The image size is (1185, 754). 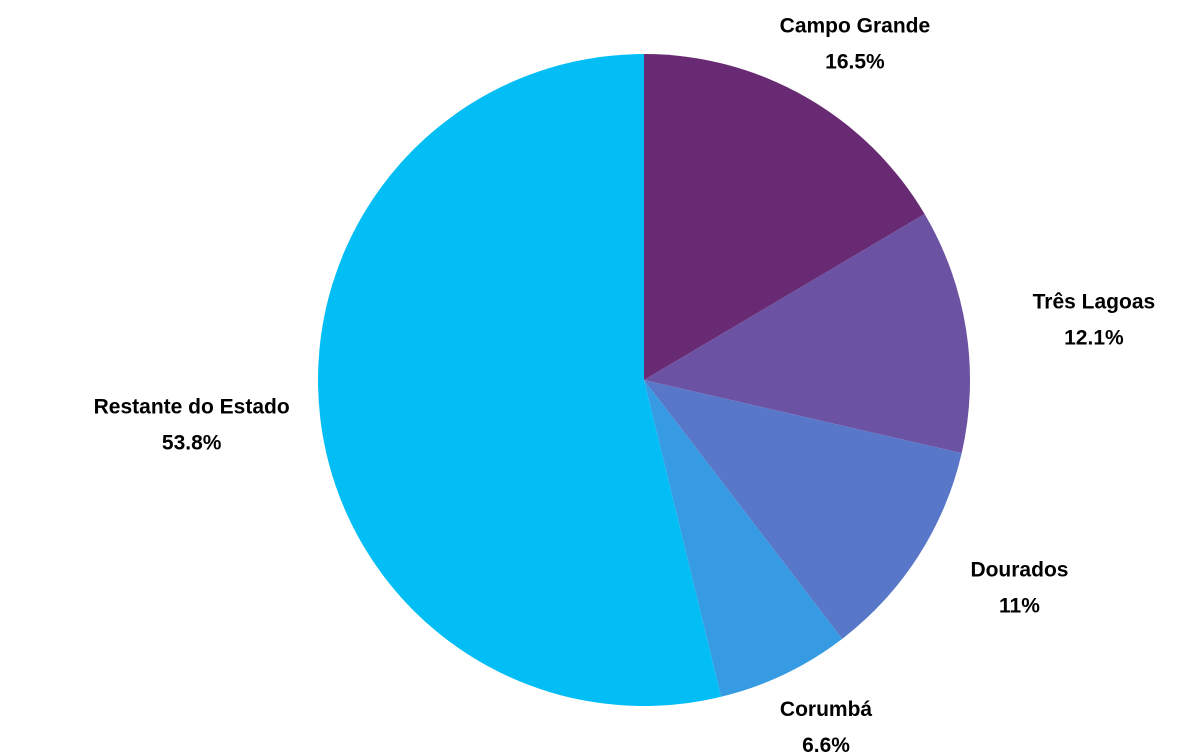 I want to click on slice-label: Campo Grande, so click(x=855, y=25).